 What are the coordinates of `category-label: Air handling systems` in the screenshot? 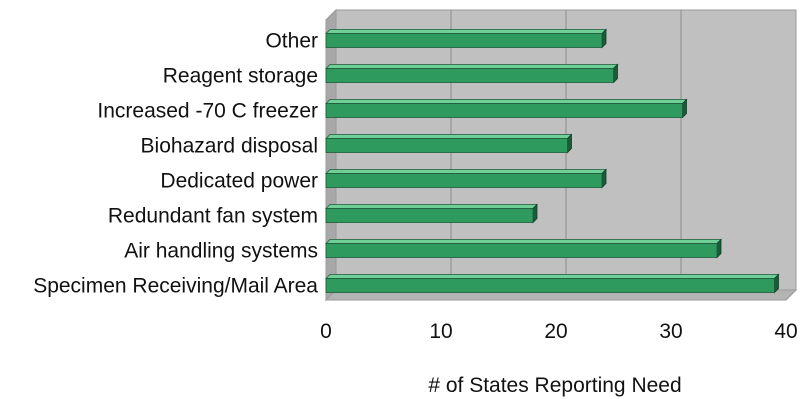 It's located at (221, 251).